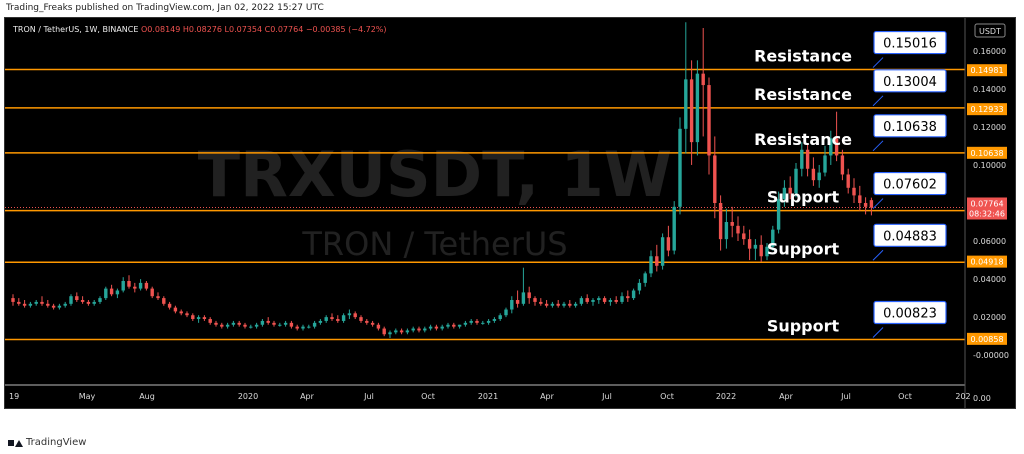 The width and height of the screenshot is (1024, 454). I want to click on level-value-text: 0.04883, so click(910, 236).